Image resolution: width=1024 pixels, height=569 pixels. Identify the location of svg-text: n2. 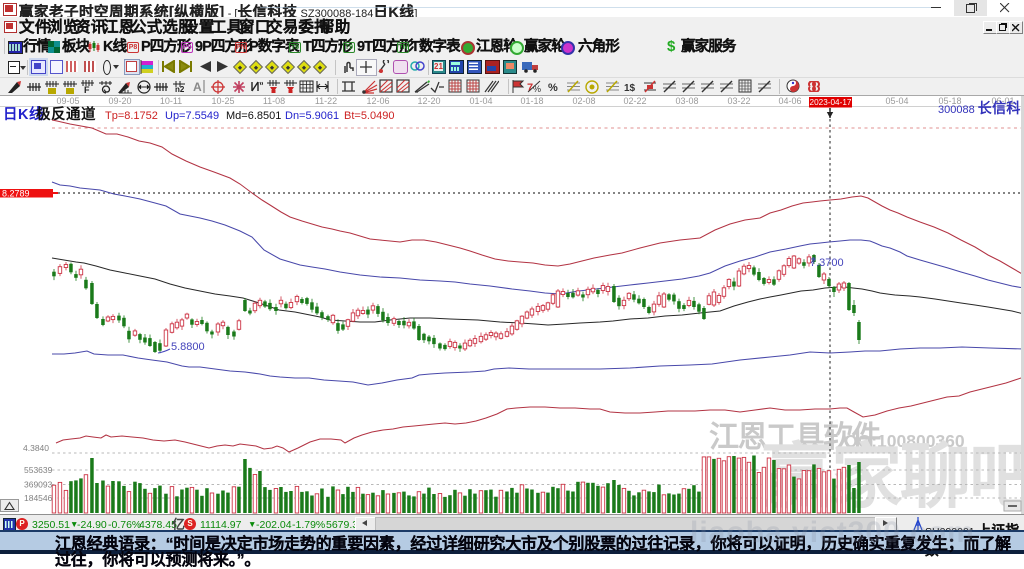
(180, 89).